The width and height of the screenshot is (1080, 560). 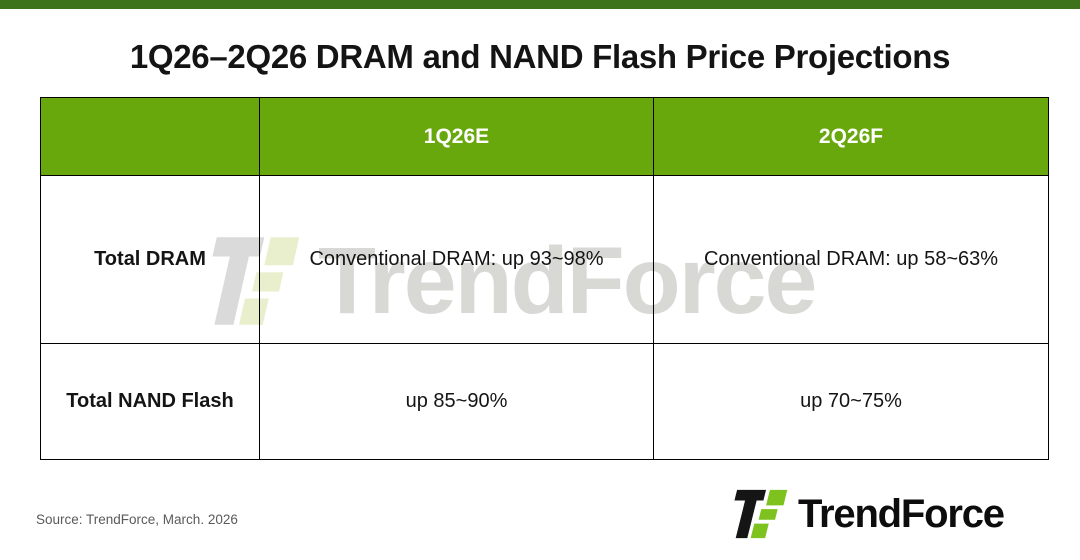 I want to click on brand-name-text: TrendForce, so click(x=901, y=514).